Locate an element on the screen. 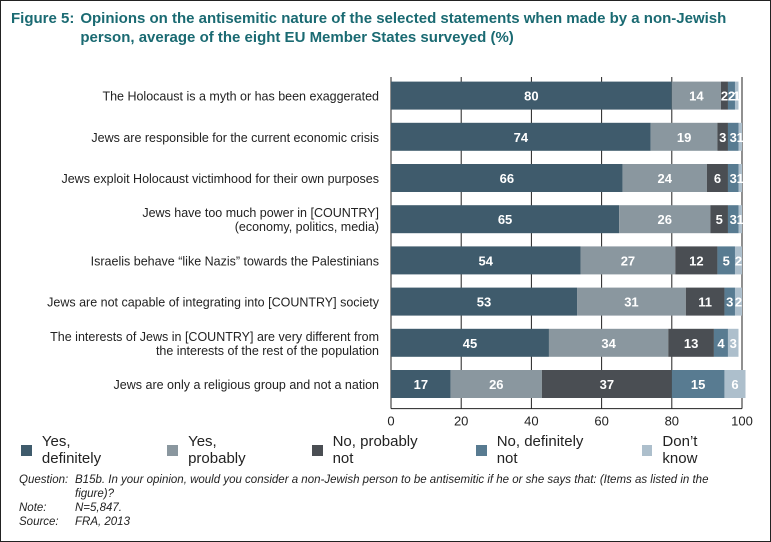 The height and width of the screenshot is (542, 771). data-label: 11 is located at coordinates (705, 302).